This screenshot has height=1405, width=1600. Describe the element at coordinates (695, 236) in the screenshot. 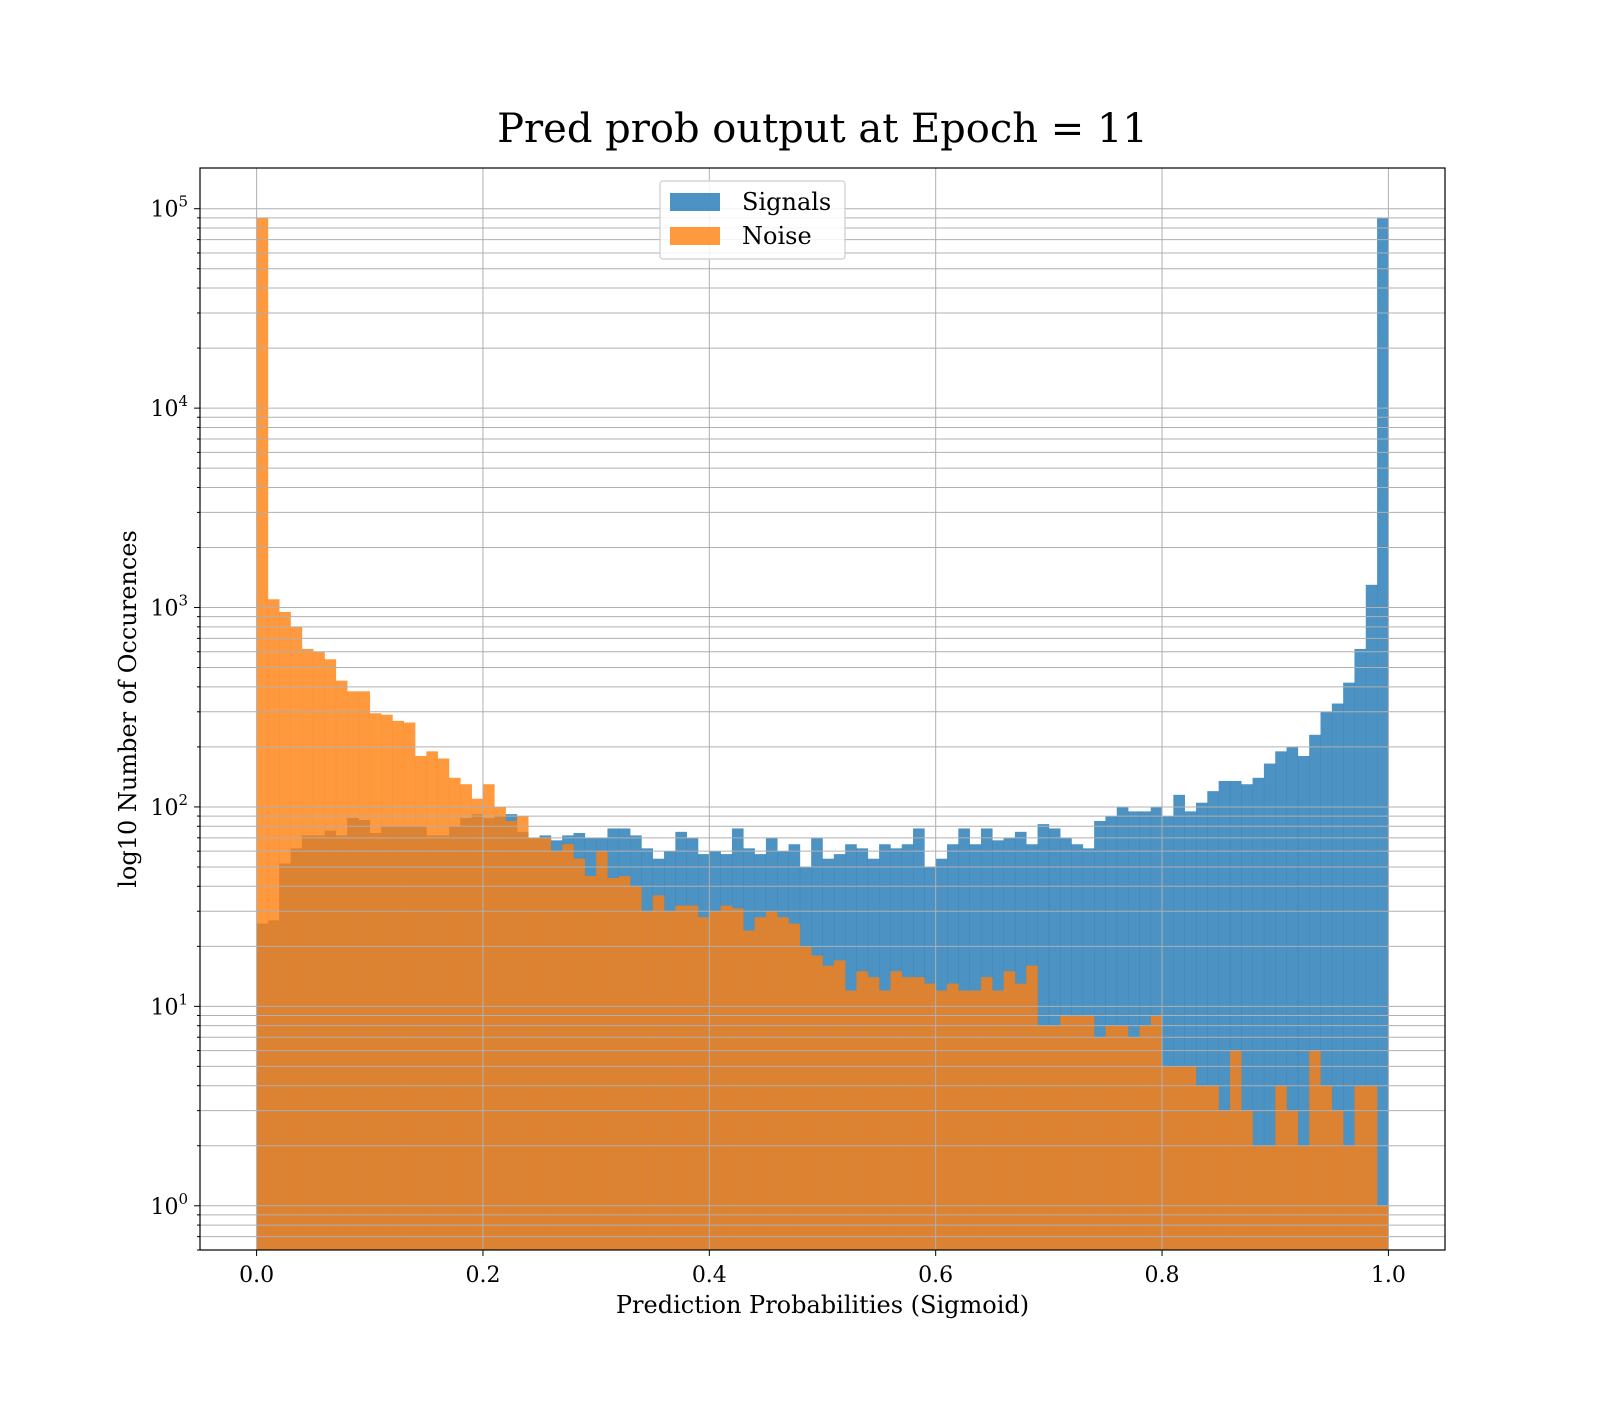

I see `legend-swatch-noise` at that location.